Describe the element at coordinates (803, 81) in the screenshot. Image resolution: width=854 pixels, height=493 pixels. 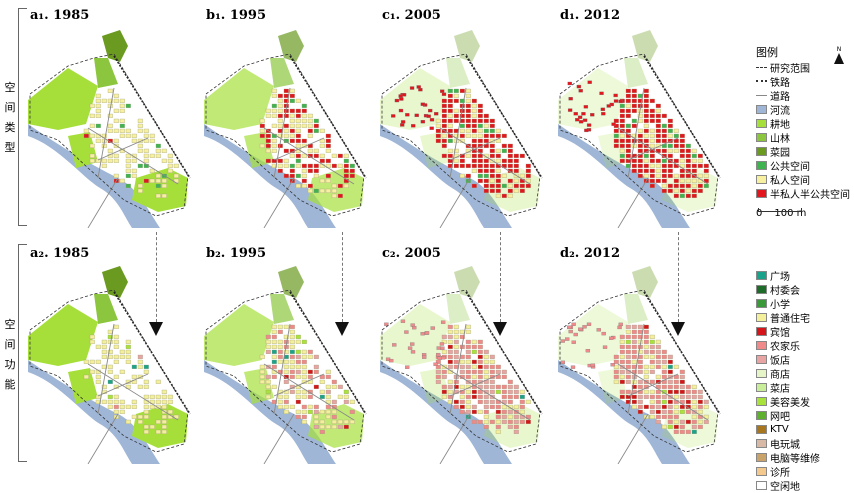
I see `legend-line-railway: 铁路` at that location.